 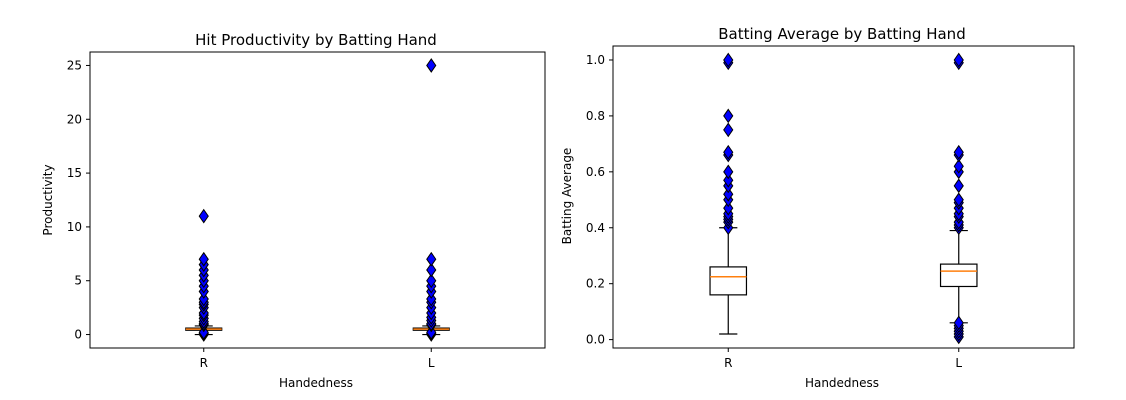 What do you see at coordinates (599, 200) in the screenshot?
I see `y-ticks: 0.0 0.2 0.4 0.6 0.8 1.0` at bounding box center [599, 200].